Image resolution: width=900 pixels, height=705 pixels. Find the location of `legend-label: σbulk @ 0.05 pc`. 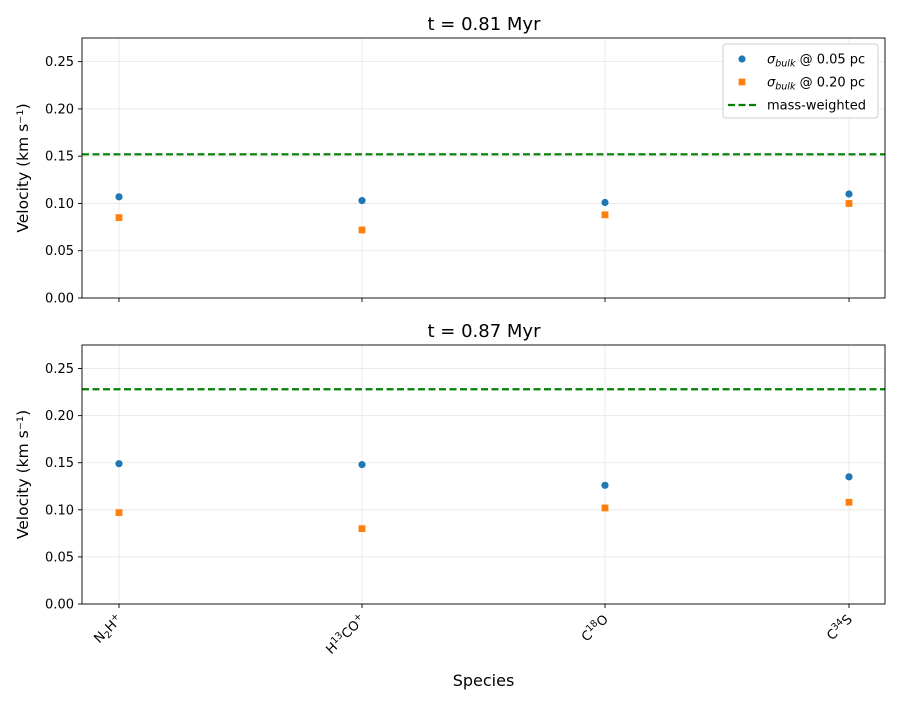

legend-label: σbulk @ 0.05 pc is located at coordinates (816, 61).